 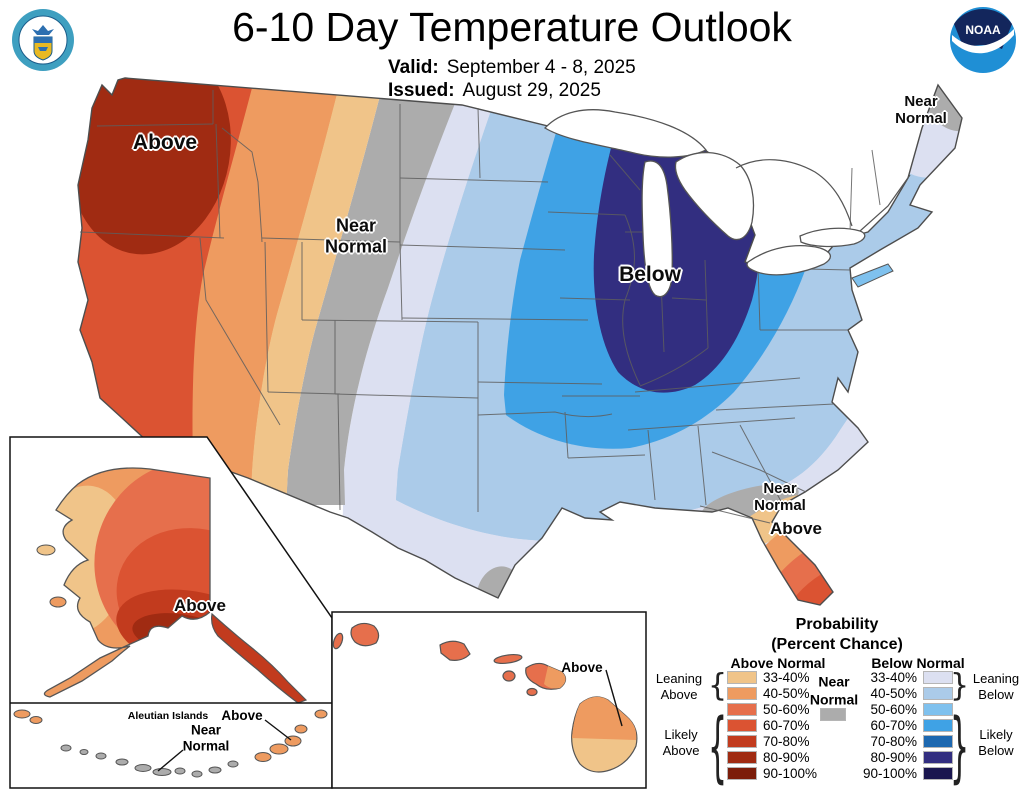 What do you see at coordinates (614, 698) in the screenshot?
I see `hawaii-above-pointer` at bounding box center [614, 698].